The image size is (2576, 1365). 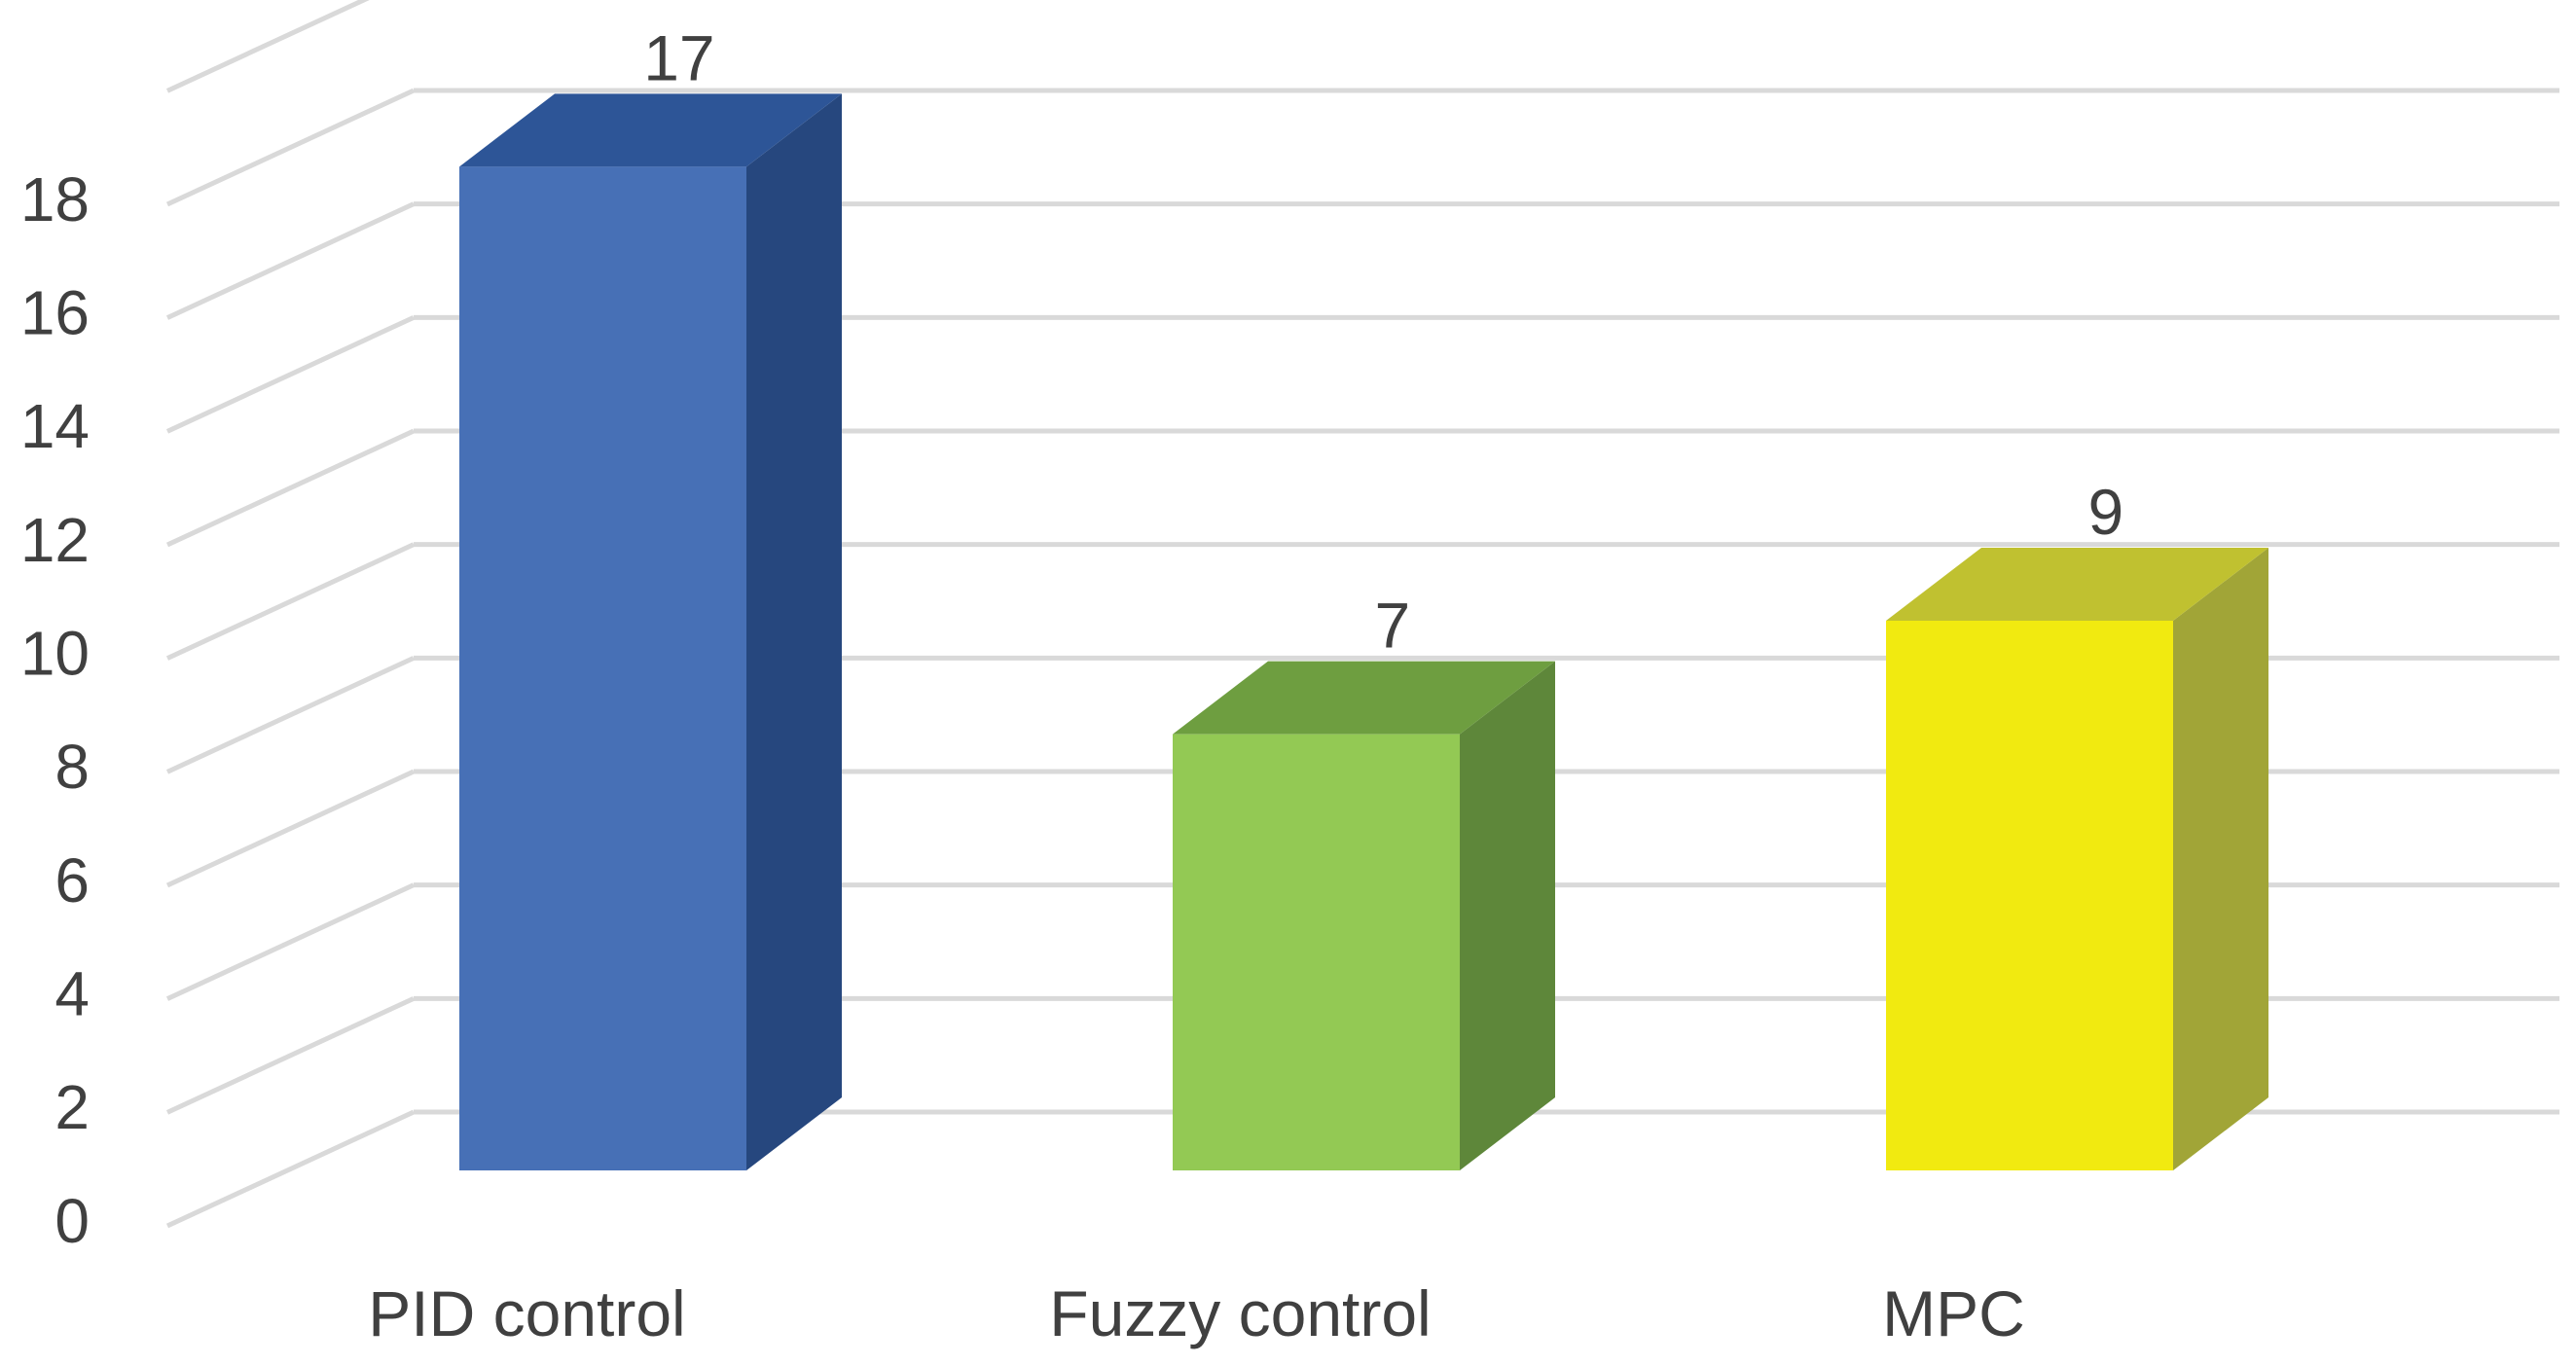 I want to click on bar-mpc, so click(x=2077, y=859).